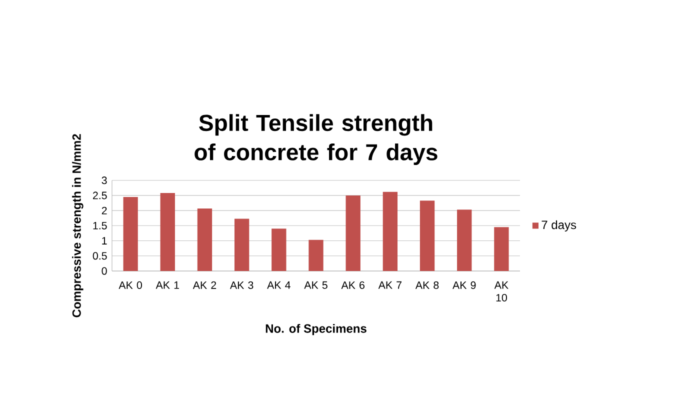 The height and width of the screenshot is (411, 678). Describe the element at coordinates (352, 285) in the screenshot. I see `x-tick-label: AK 6` at that location.